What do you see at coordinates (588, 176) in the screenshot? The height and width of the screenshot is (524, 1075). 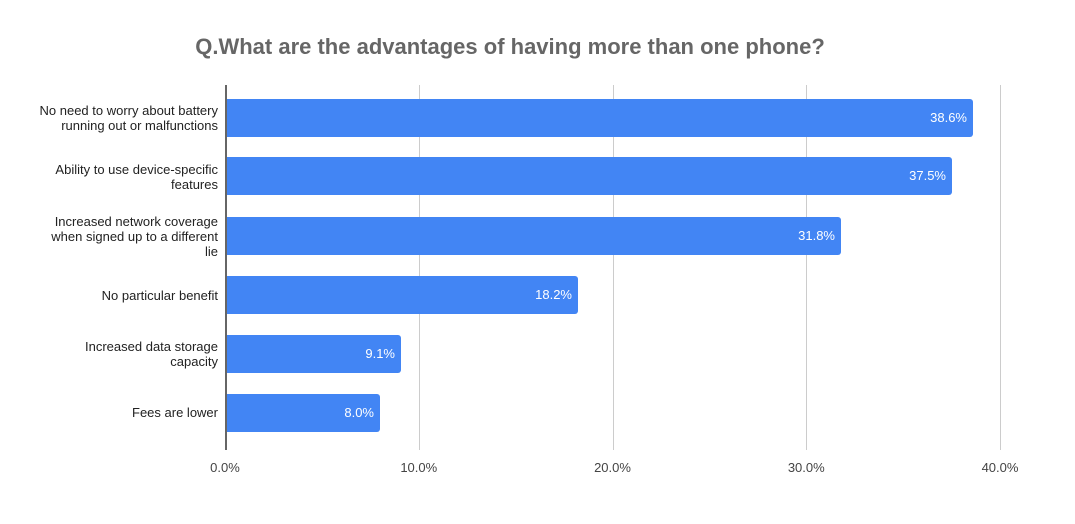 I see `bar-device-features: 37.5%` at bounding box center [588, 176].